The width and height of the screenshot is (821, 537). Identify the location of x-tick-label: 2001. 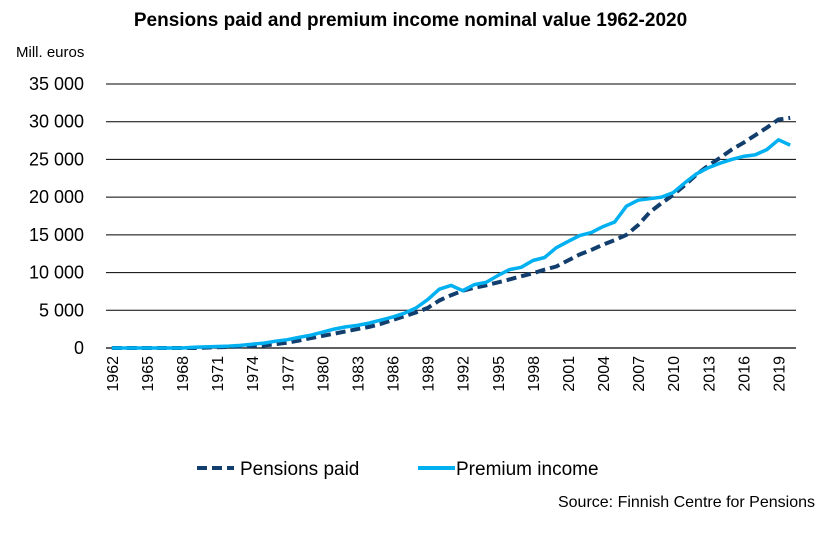
(569, 374).